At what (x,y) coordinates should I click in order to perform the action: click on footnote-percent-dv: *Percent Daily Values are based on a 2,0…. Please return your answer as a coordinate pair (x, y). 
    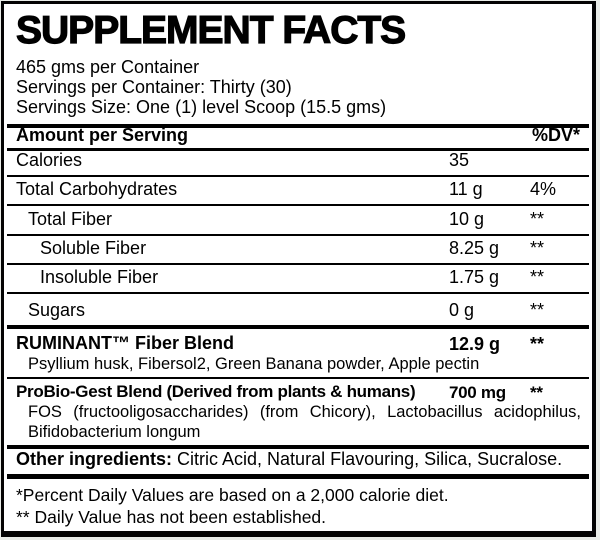
    Looking at the image, I should click on (232, 495).